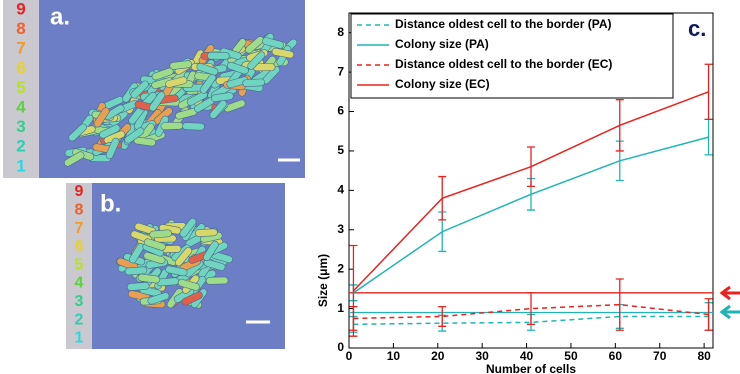 The image size is (740, 374). What do you see at coordinates (340, 71) in the screenshot?
I see `y-tick-label: 7` at bounding box center [340, 71].